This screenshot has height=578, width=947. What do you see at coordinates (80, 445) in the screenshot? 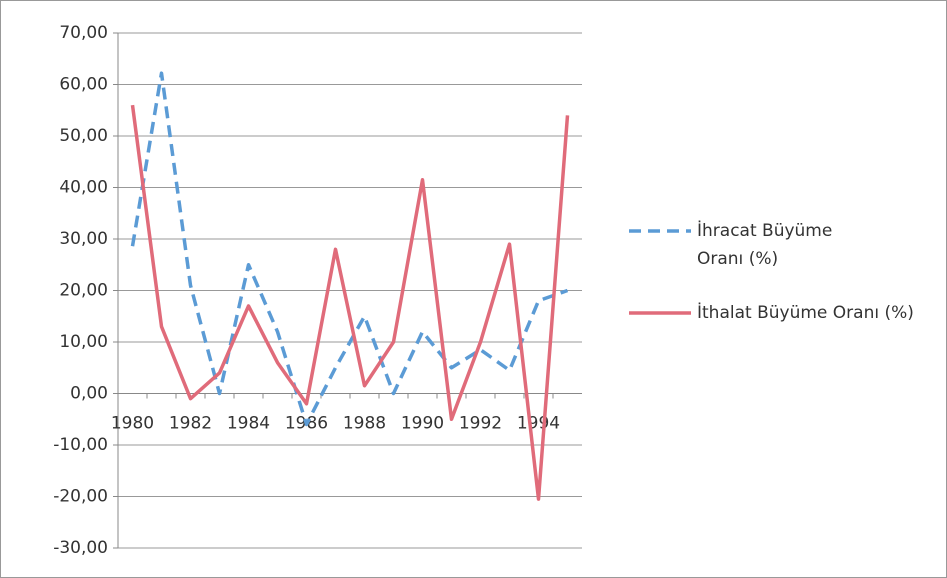
I see `y-tick-label: -10,00` at bounding box center [80, 445].